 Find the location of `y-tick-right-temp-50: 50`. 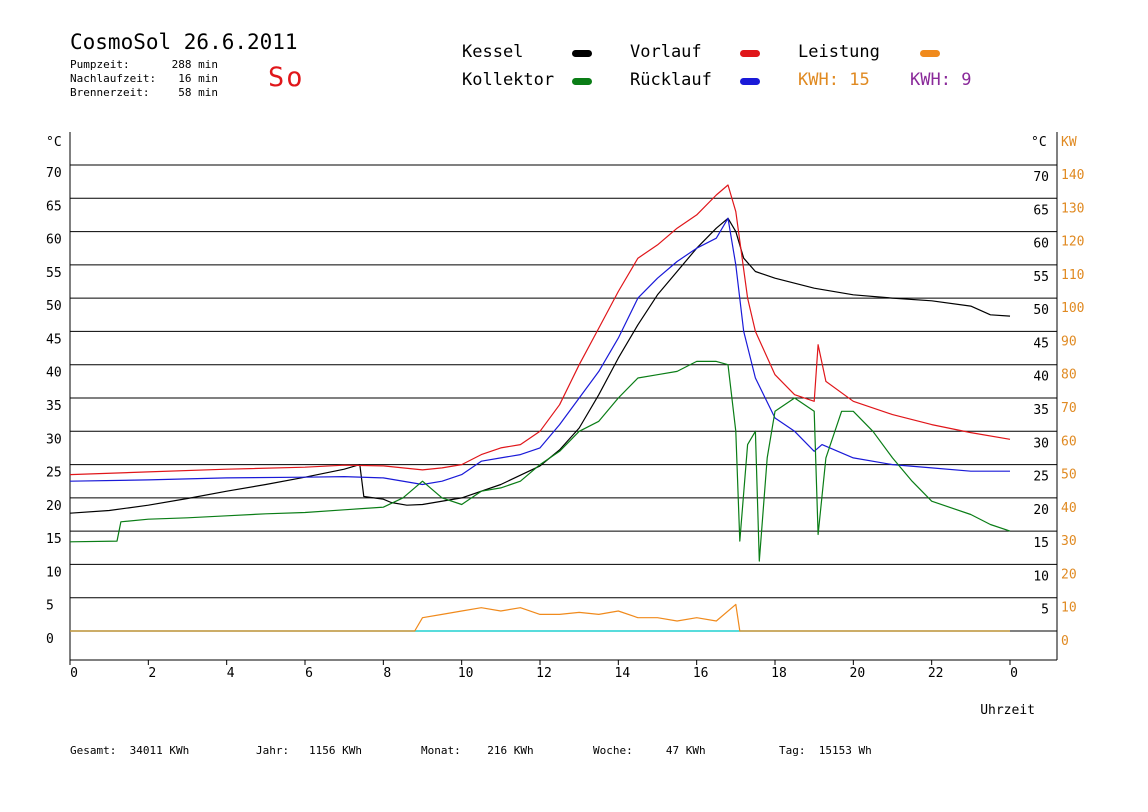

y-tick-right-temp-50: 50 is located at coordinates (1041, 310).